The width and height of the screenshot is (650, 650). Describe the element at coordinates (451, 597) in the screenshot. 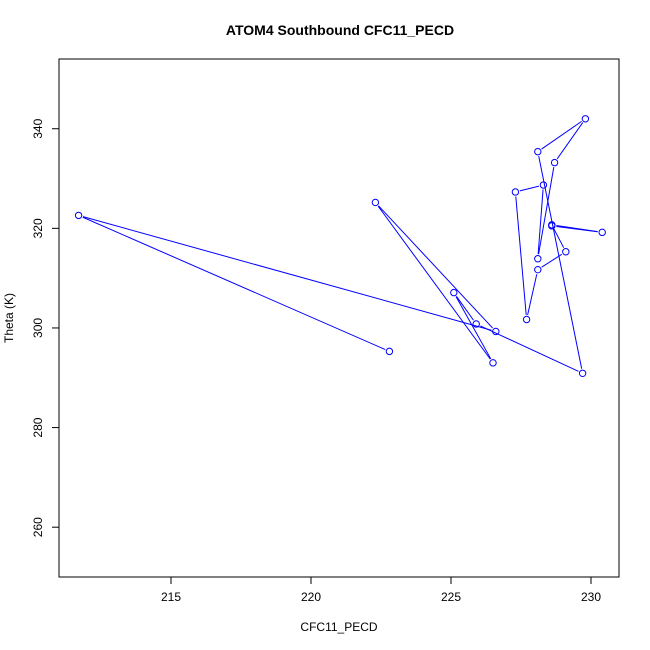

I see `x-tick-label: 225` at that location.